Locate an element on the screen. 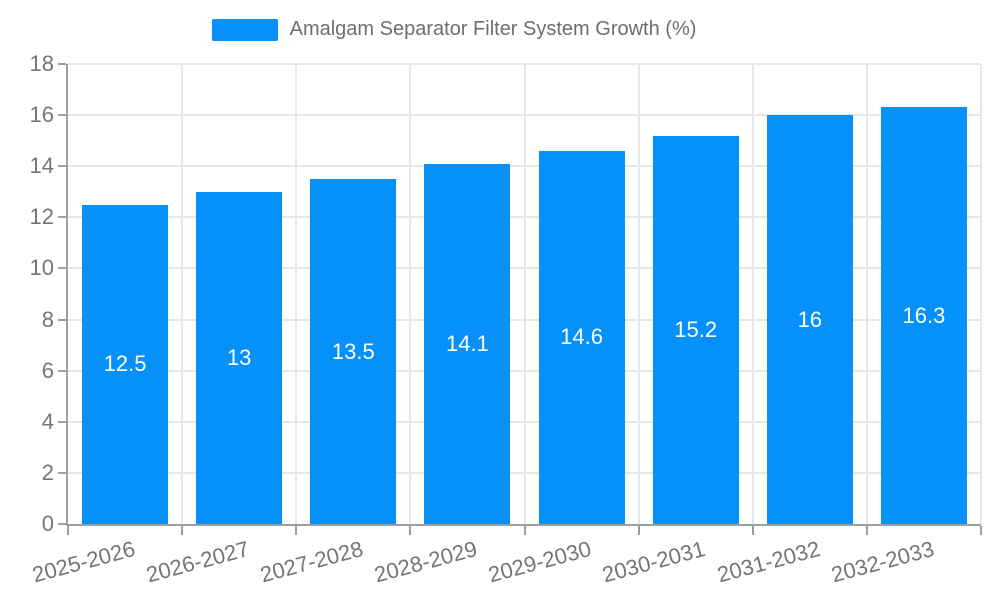 Image resolution: width=1000 pixels, height=600 pixels. bar-value-label: 13 is located at coordinates (239, 357).